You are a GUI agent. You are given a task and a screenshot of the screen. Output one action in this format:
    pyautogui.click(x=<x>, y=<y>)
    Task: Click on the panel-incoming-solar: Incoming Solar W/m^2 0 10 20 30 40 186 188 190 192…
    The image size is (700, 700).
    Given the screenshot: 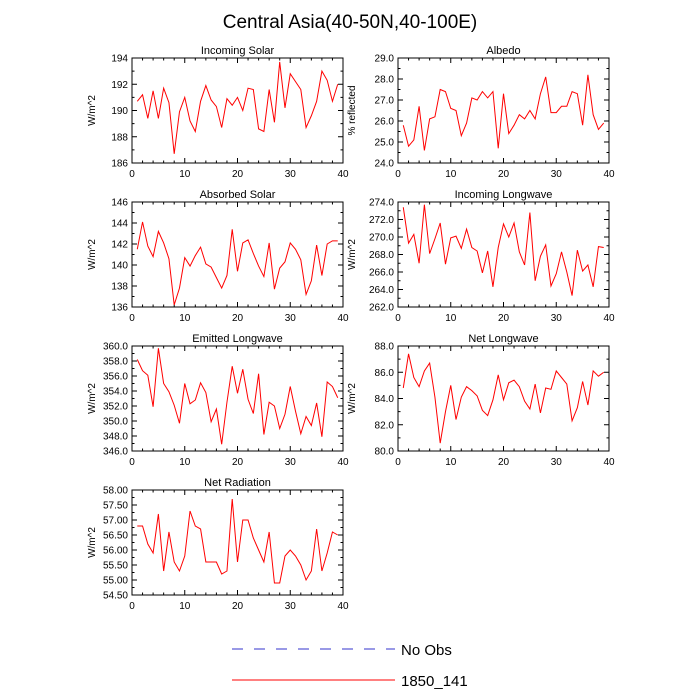 What is the action you would take?
    pyautogui.click(x=218, y=112)
    